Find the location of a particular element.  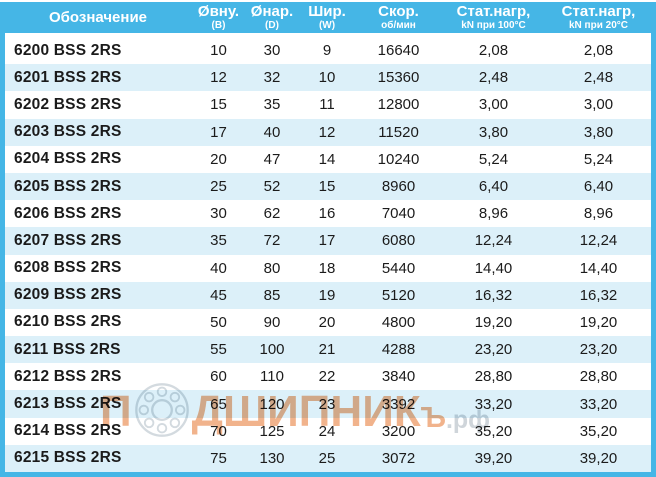

cell-inner-diameter: 35 is located at coordinates (218, 241).